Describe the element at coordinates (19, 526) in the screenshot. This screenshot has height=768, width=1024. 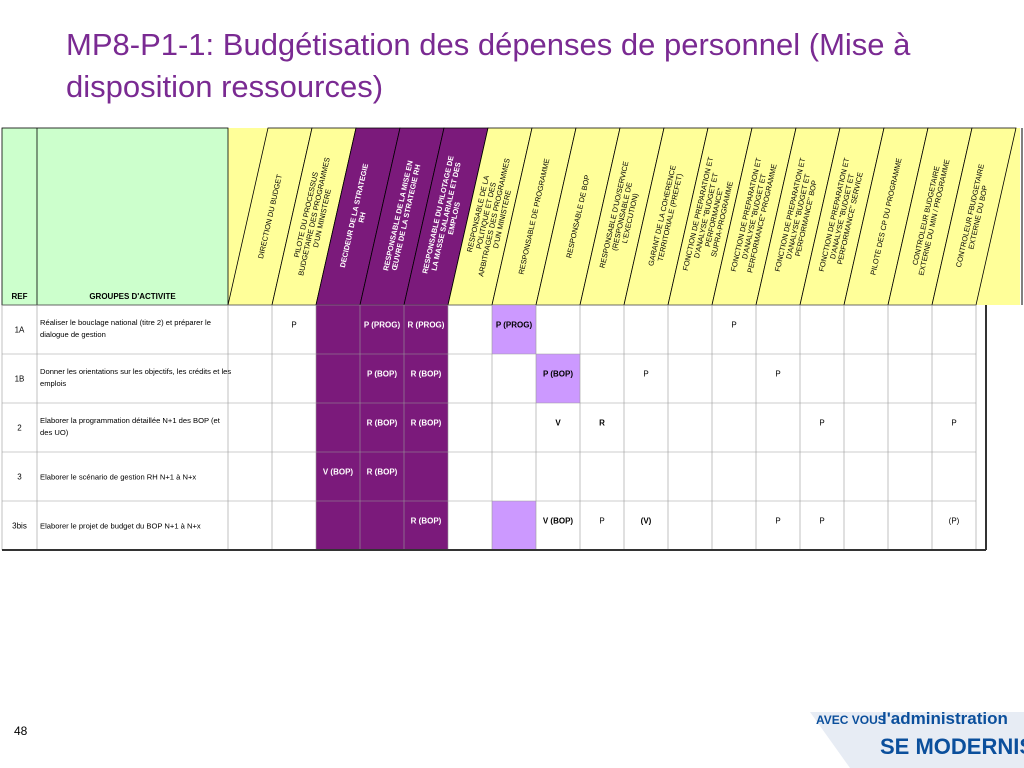
I see `row-ref: 3bis` at that location.